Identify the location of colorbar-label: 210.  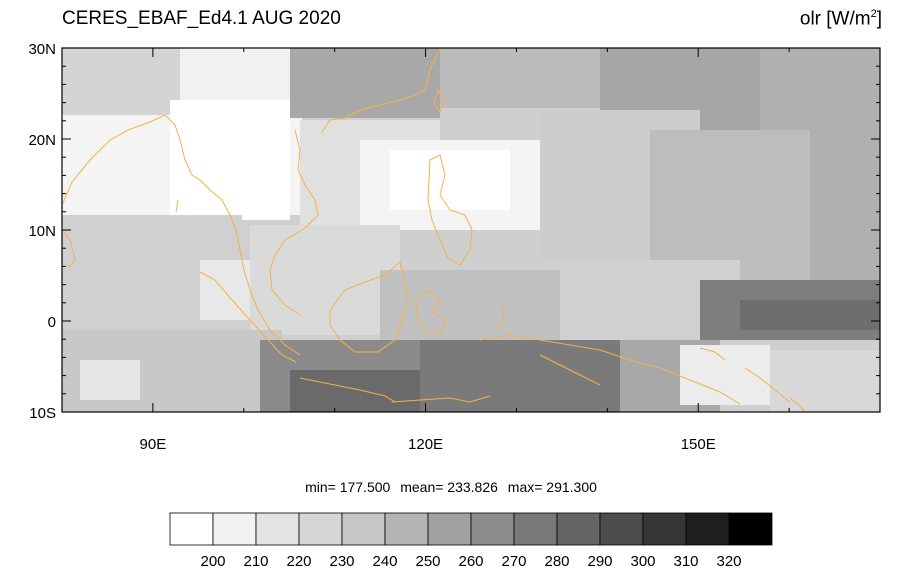
(255, 561).